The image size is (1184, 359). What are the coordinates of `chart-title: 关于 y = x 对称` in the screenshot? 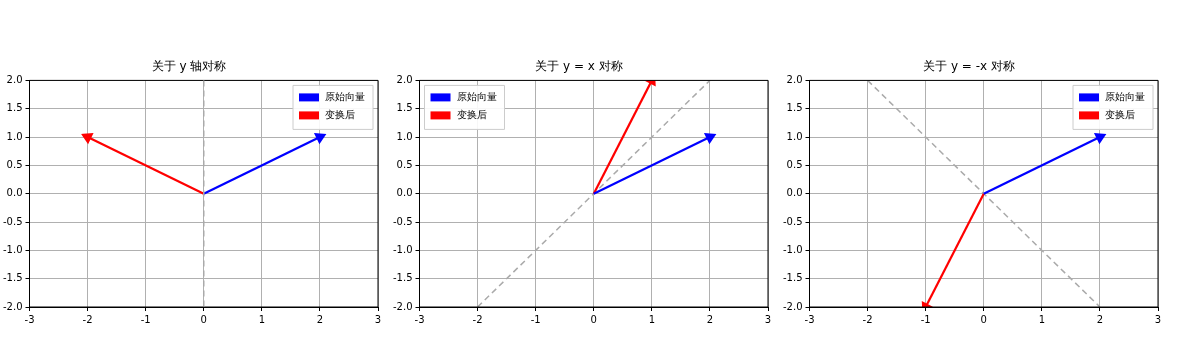 It's located at (579, 66).